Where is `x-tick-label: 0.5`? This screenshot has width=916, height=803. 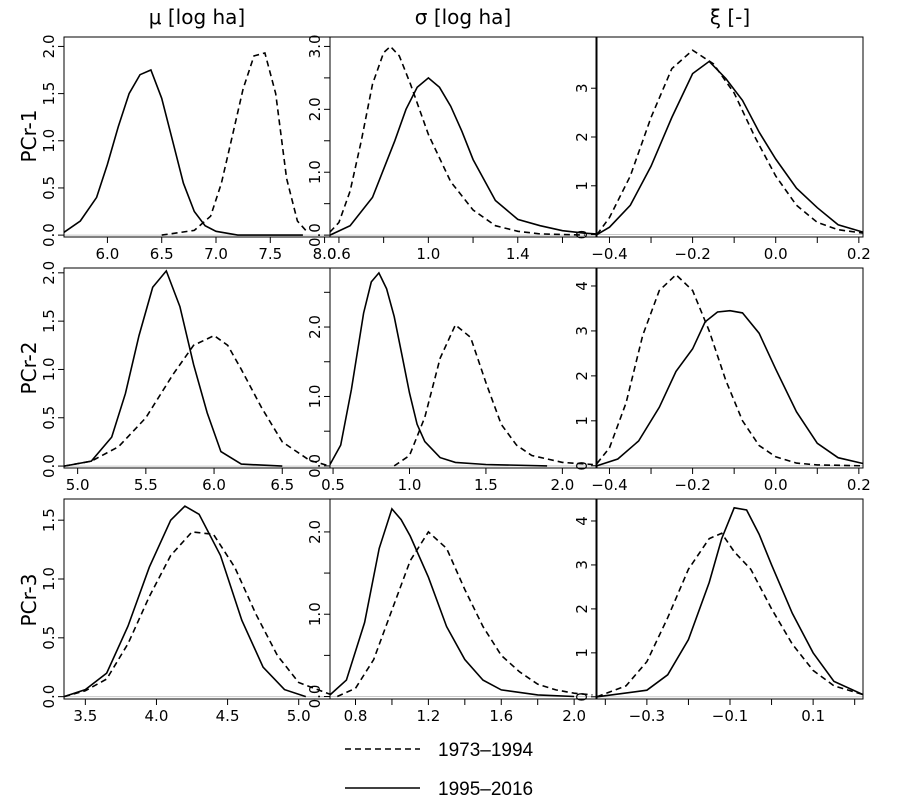
x-tick-label: 0.5 is located at coordinates (333, 485).